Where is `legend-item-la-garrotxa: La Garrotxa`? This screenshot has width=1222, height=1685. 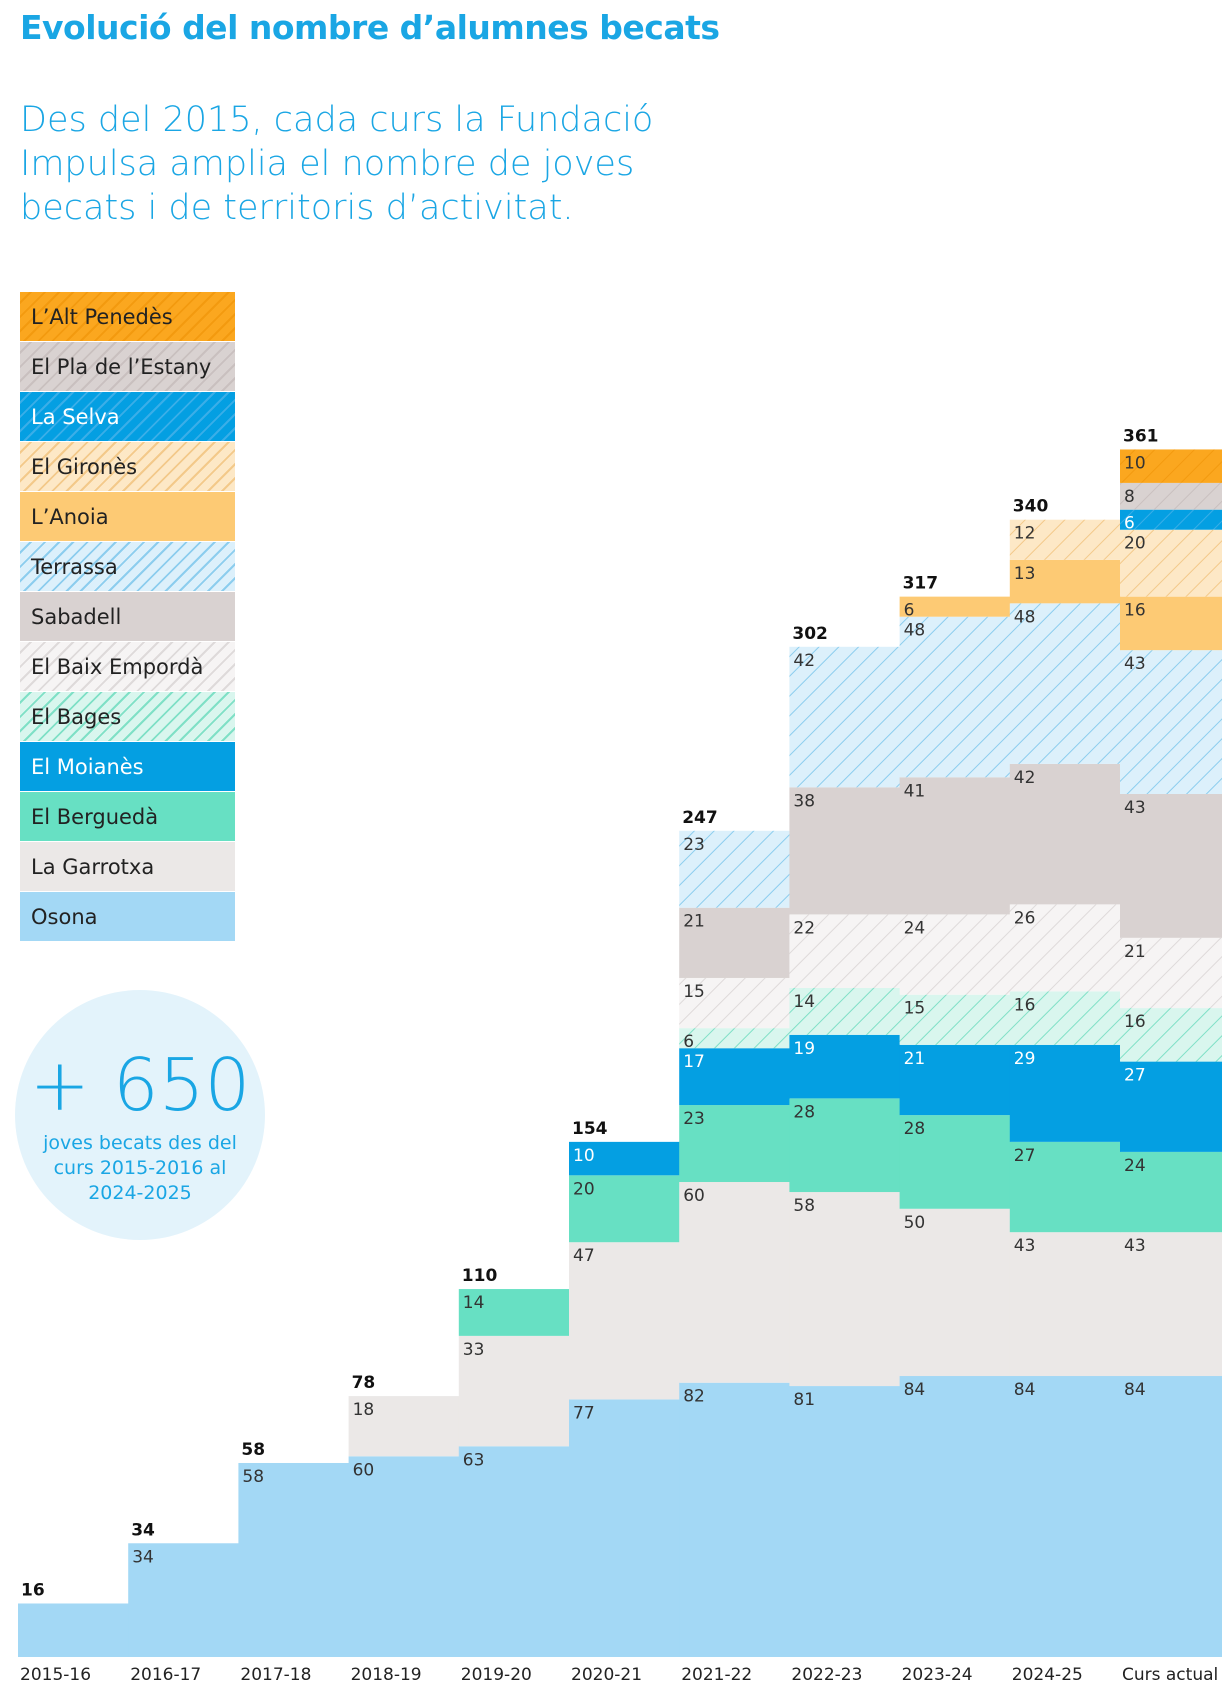
legend-item-la-garrotxa: La Garrotxa is located at coordinates (127, 867).